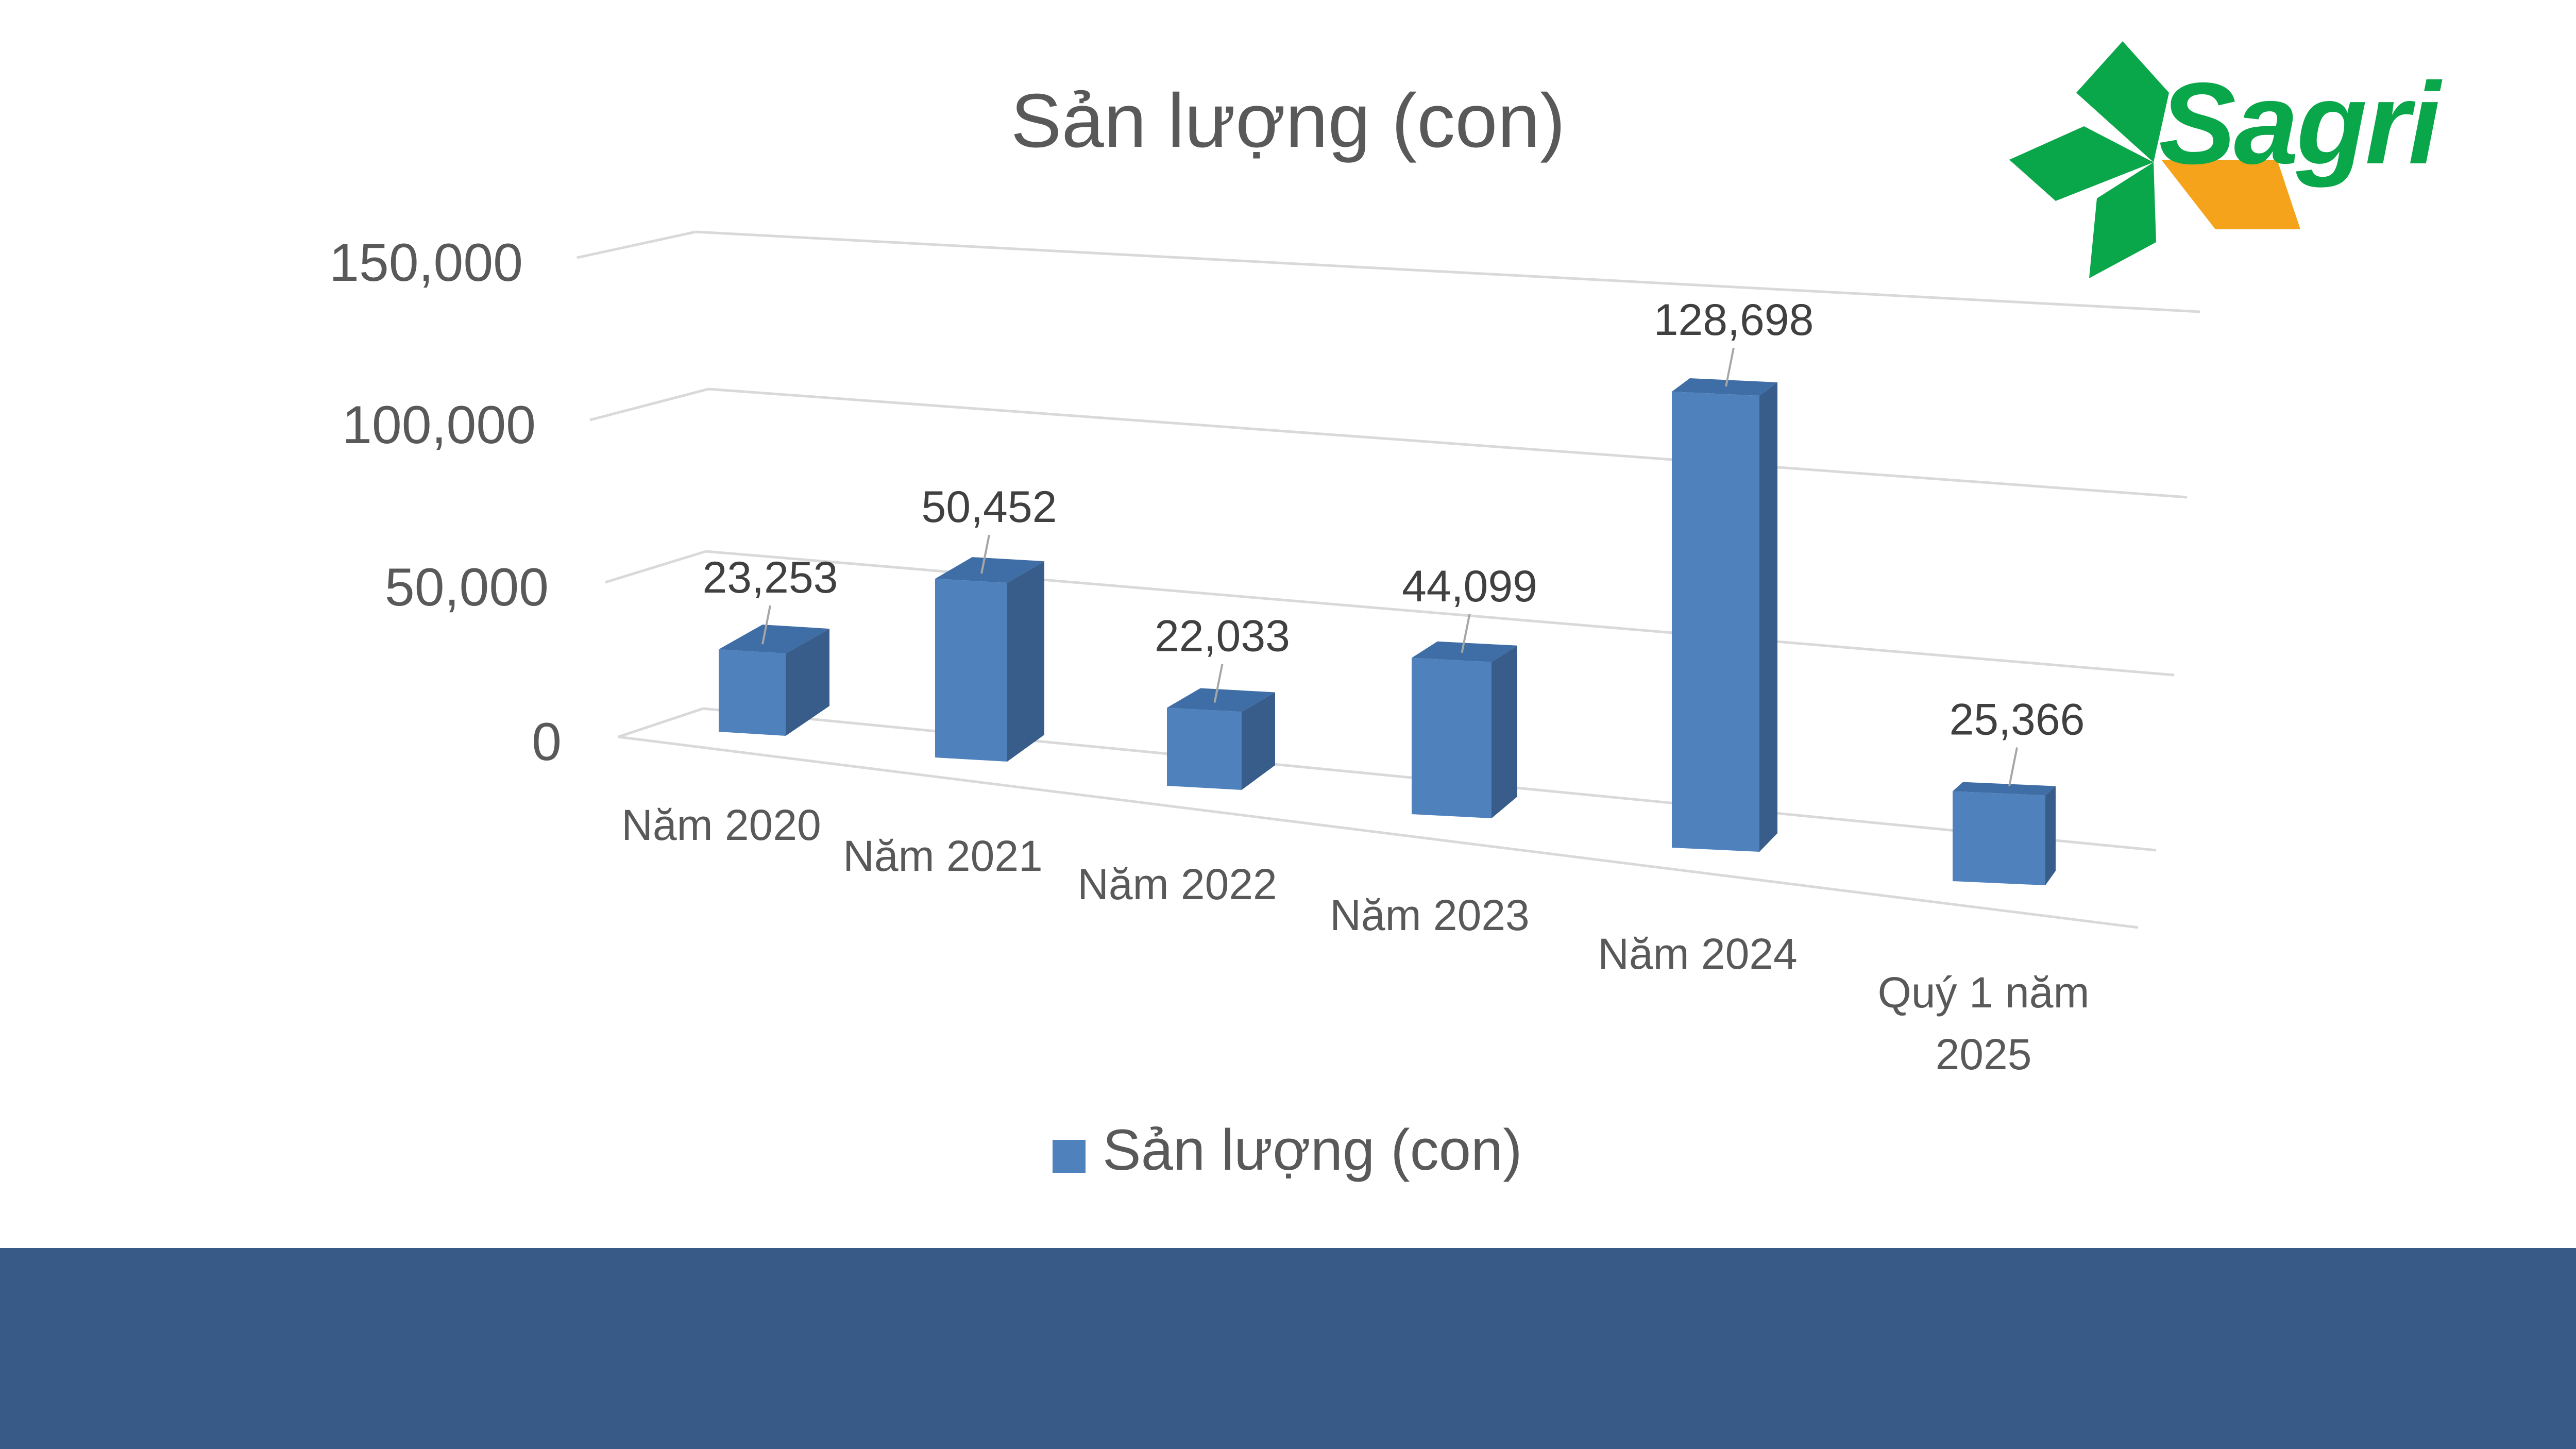 The height and width of the screenshot is (1449, 2576). Describe the element at coordinates (1223, 636) in the screenshot. I see `data-label: 22,033` at that location.